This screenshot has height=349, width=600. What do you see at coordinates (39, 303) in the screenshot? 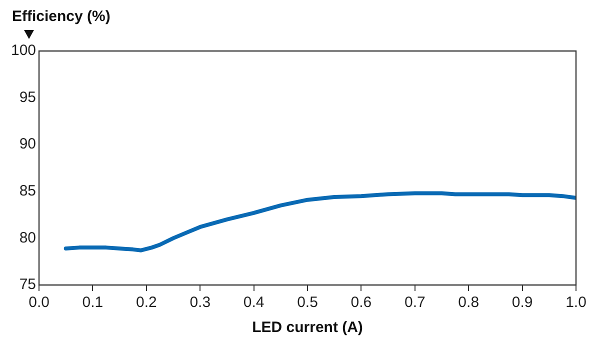
I see `x-tick-label: 0.0` at bounding box center [39, 303].